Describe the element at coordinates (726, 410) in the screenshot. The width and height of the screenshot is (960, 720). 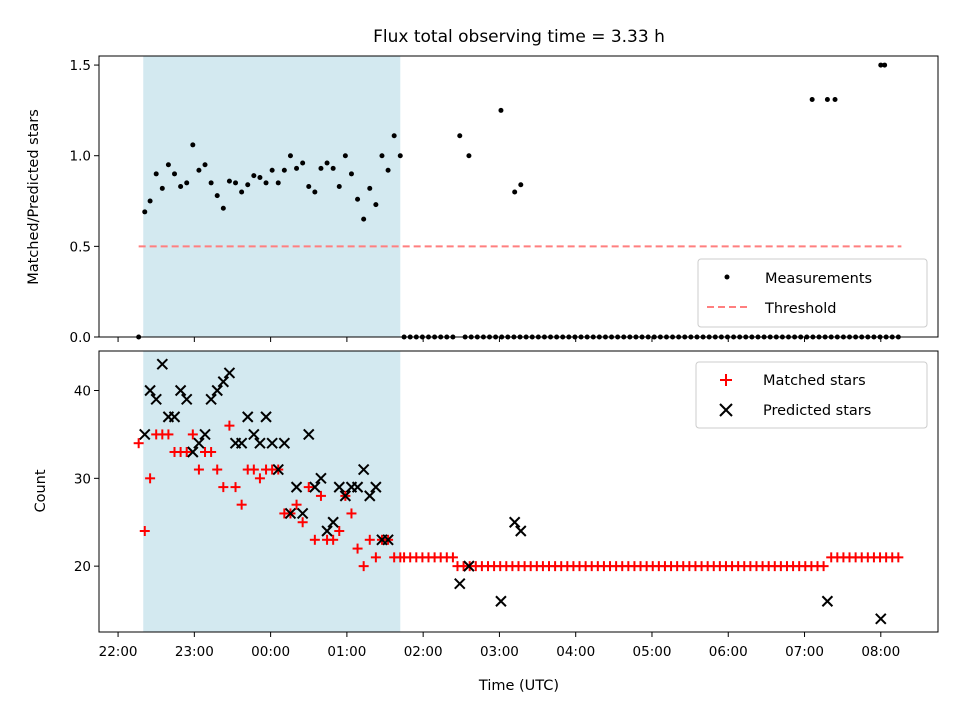
I see `legend-predicted-marker` at that location.